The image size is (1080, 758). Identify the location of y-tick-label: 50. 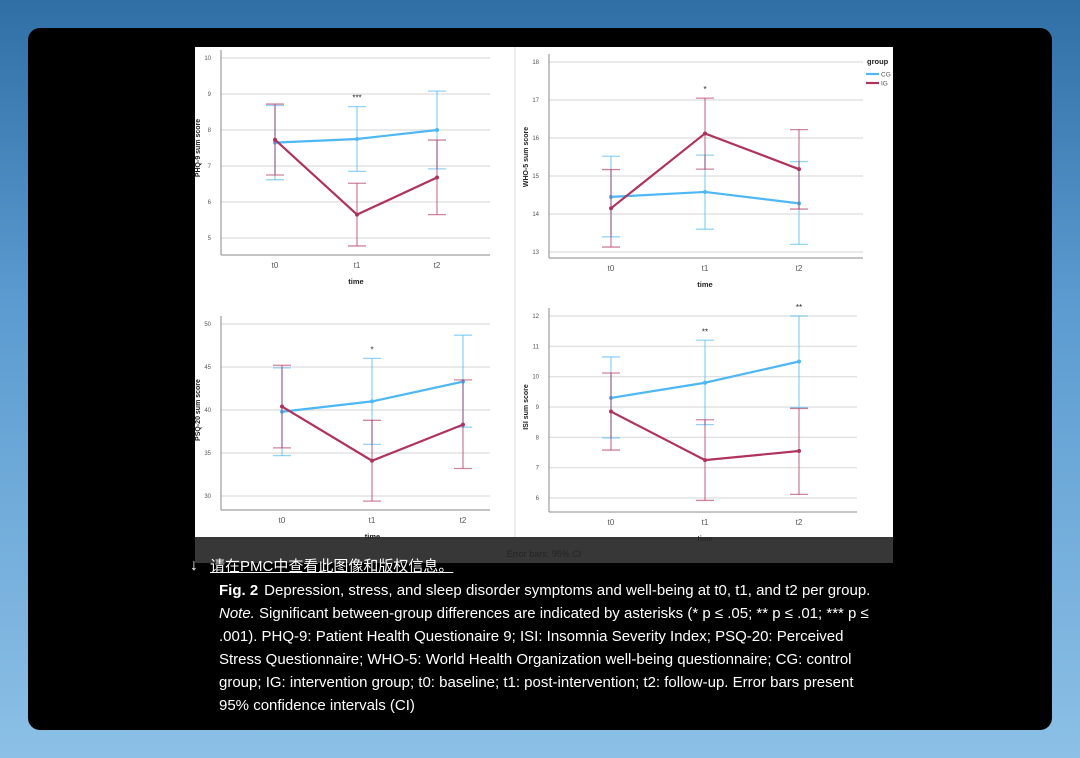
(207, 325).